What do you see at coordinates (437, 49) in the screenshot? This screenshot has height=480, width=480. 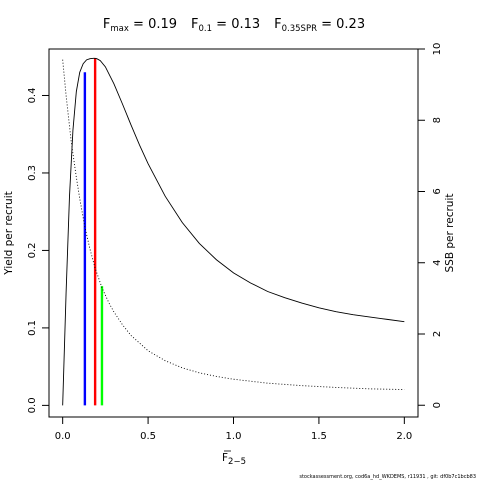 I see `y-right-tick-label: 10` at bounding box center [437, 49].